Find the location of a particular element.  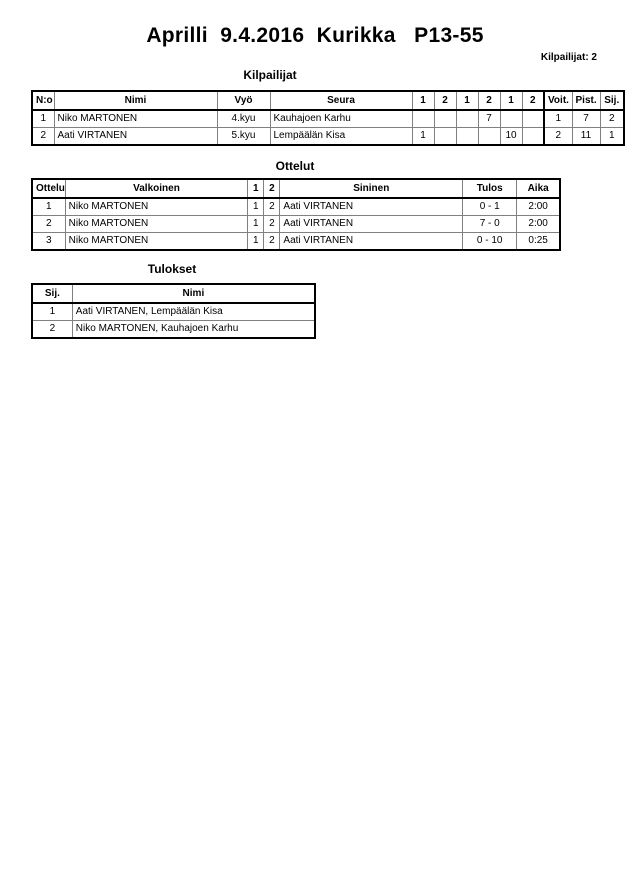

col-header-white: Valkoinen is located at coordinates (156, 188).